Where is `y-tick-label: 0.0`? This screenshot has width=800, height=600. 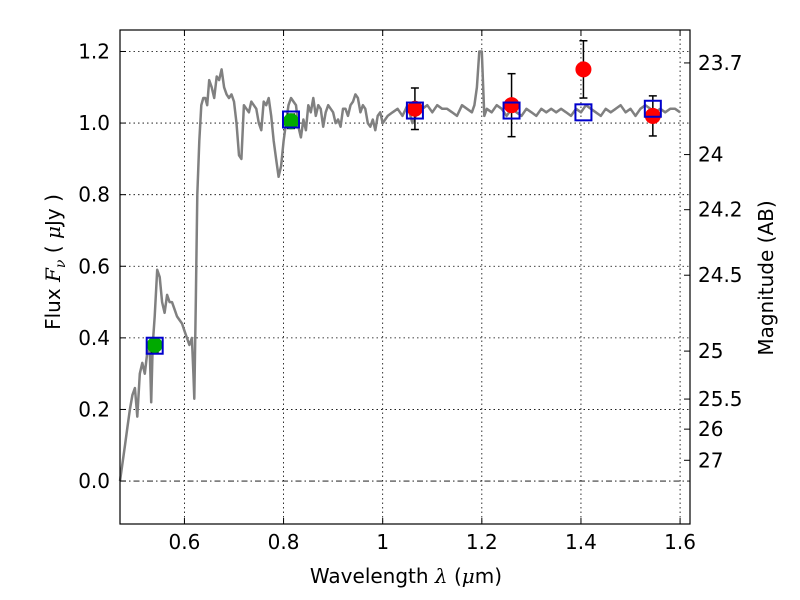 y-tick-label: 0.0 is located at coordinates (94, 481).